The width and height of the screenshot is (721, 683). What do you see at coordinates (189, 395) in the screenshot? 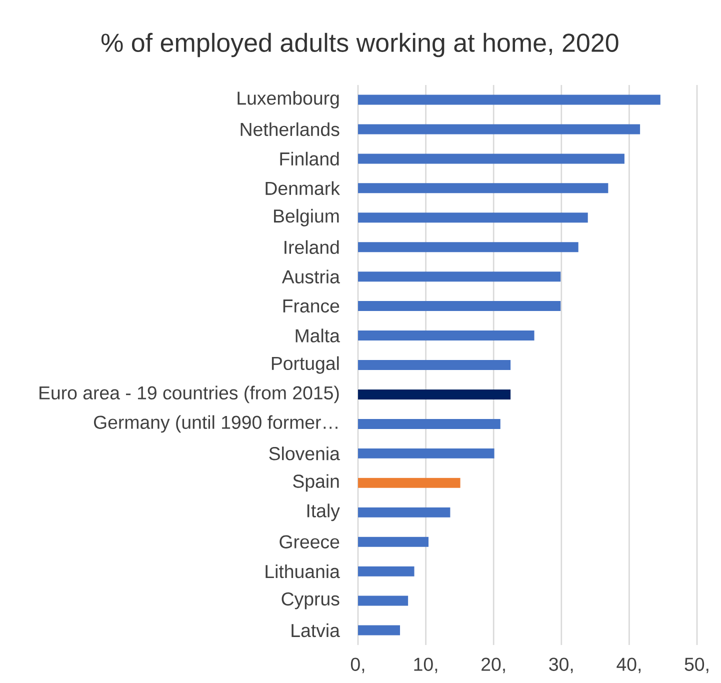
I see `y-tick-label: Euro area - 19 countries (from 2015)` at bounding box center [189, 395].